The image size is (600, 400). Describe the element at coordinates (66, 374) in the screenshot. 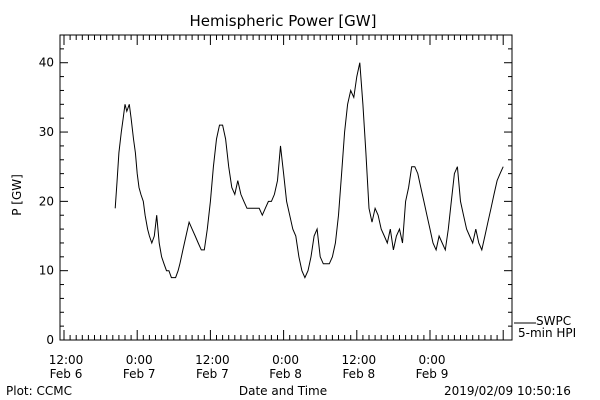

I see `x-tick-date-label: Feb 6` at that location.